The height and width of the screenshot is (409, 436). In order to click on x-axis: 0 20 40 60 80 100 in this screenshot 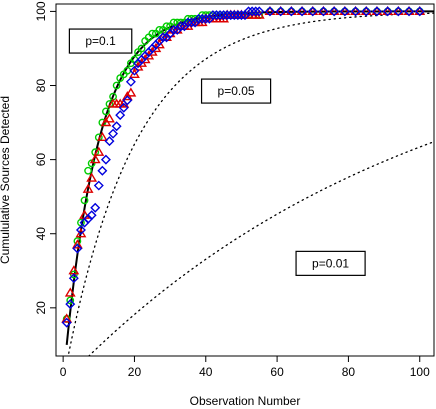, I will do `click(245, 367)`.